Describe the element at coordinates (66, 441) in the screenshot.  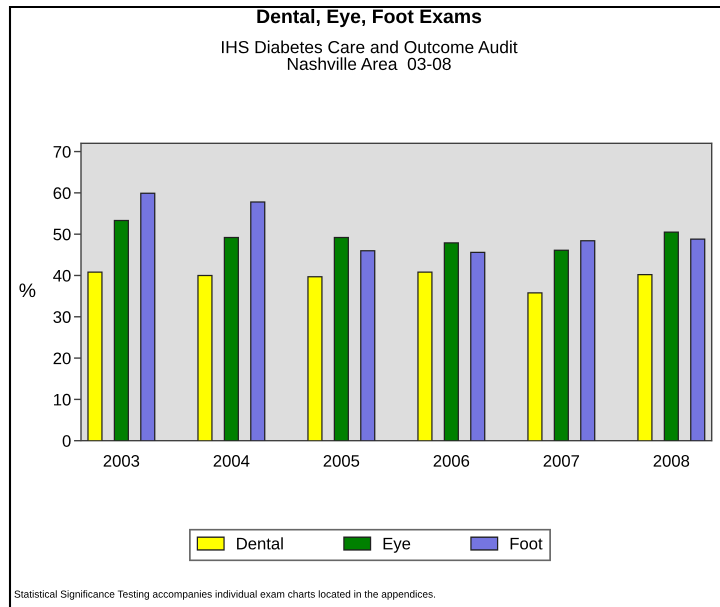
I see `y-tick-label: 0` at that location.